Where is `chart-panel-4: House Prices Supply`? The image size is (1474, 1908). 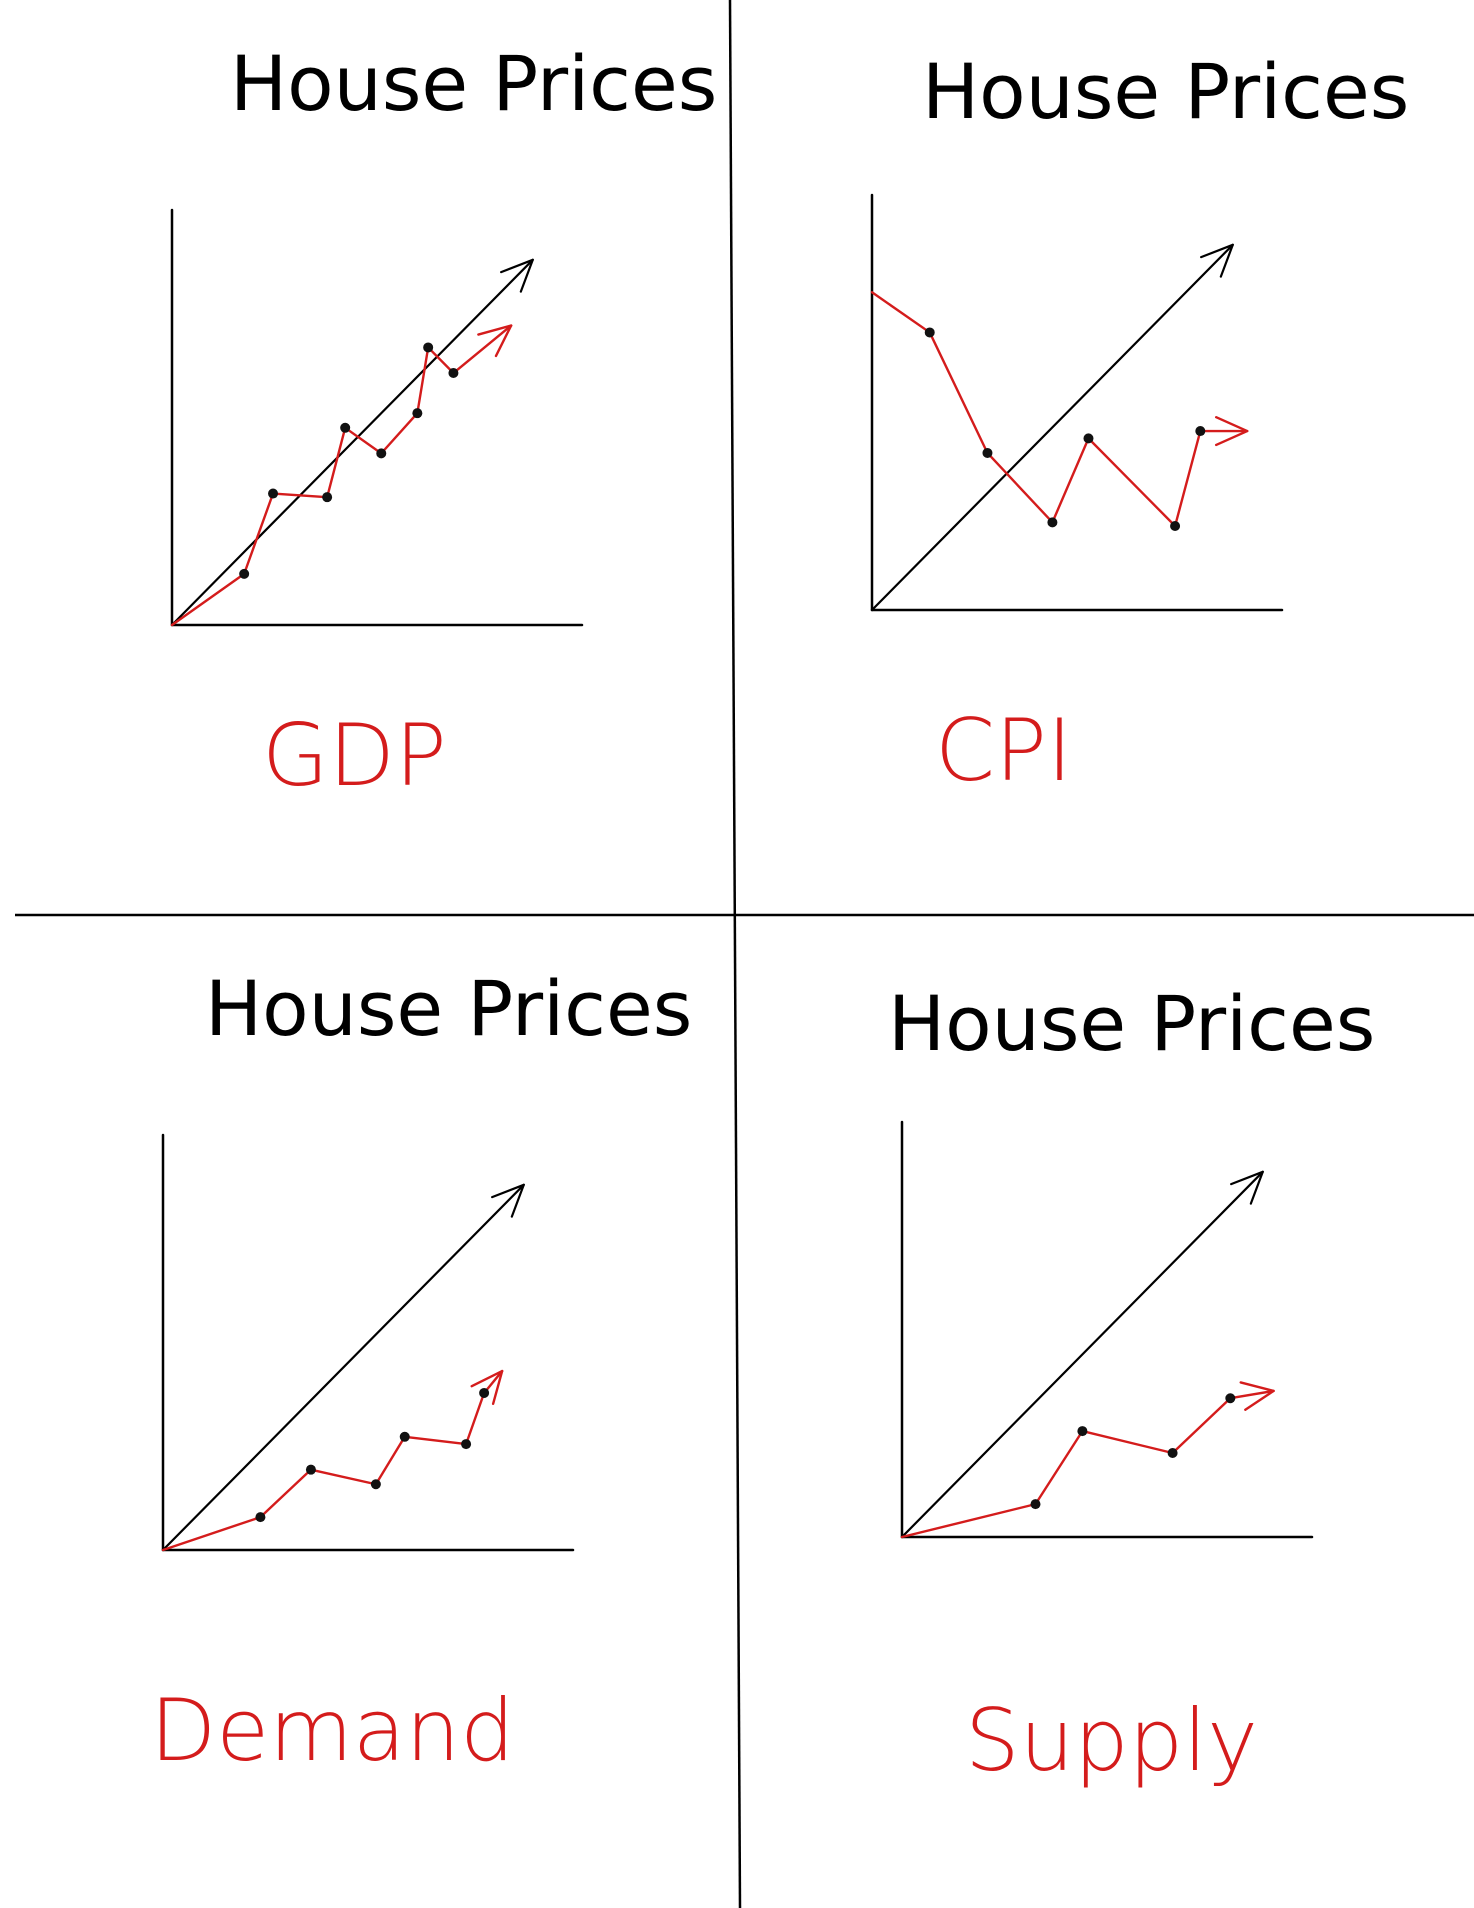 chart-panel-4: House Prices Supply is located at coordinates (1131, 1385).